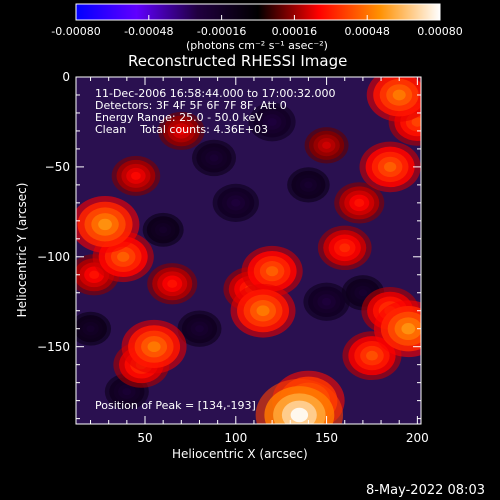 This screenshot has height=500, width=500. Describe the element at coordinates (417, 438) in the screenshot. I see `x-tick-label: 200` at that location.